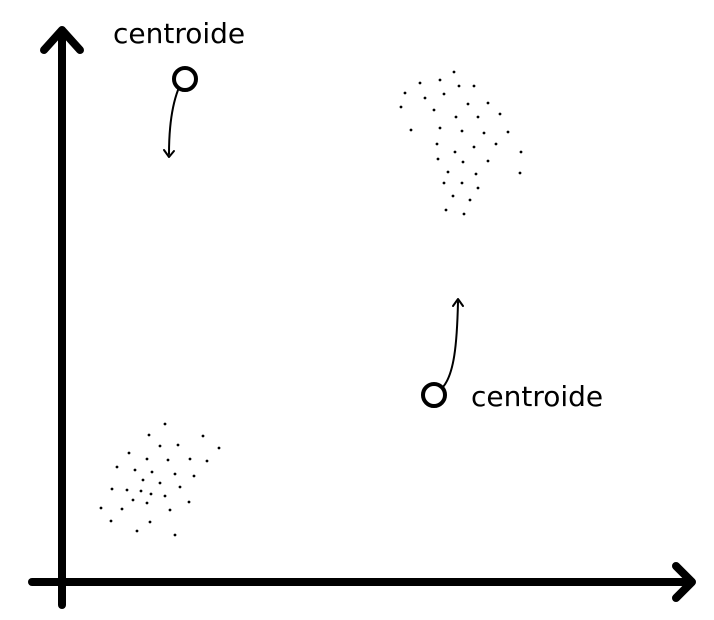 The image size is (714, 620). What do you see at coordinates (160, 479) in the screenshot?
I see `cluster-bottom-left` at bounding box center [160, 479].